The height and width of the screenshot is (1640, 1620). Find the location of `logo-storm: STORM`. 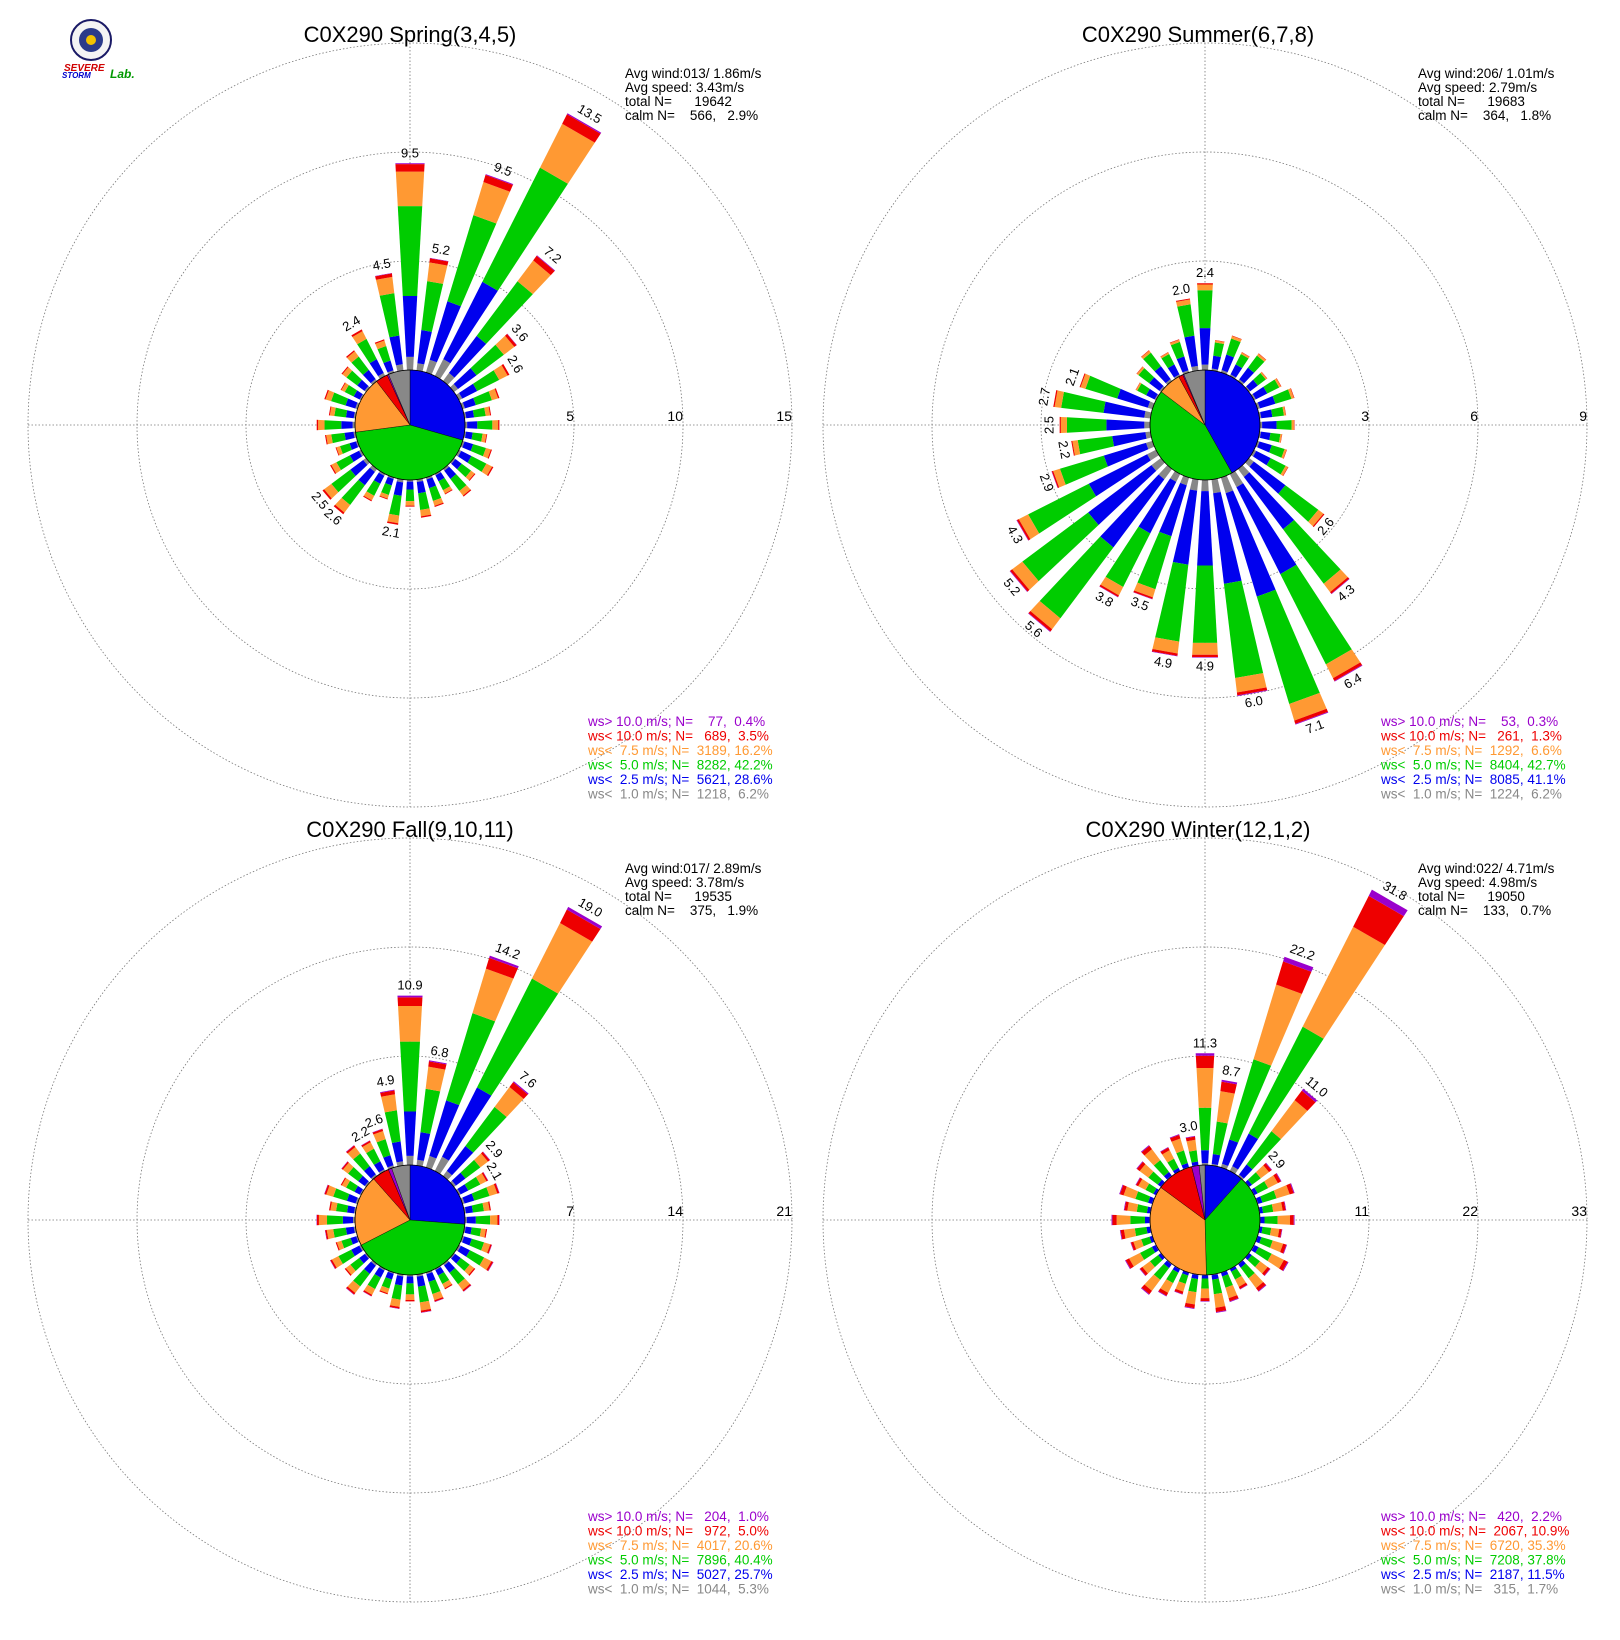

logo-storm: STORM is located at coordinates (76, 75).